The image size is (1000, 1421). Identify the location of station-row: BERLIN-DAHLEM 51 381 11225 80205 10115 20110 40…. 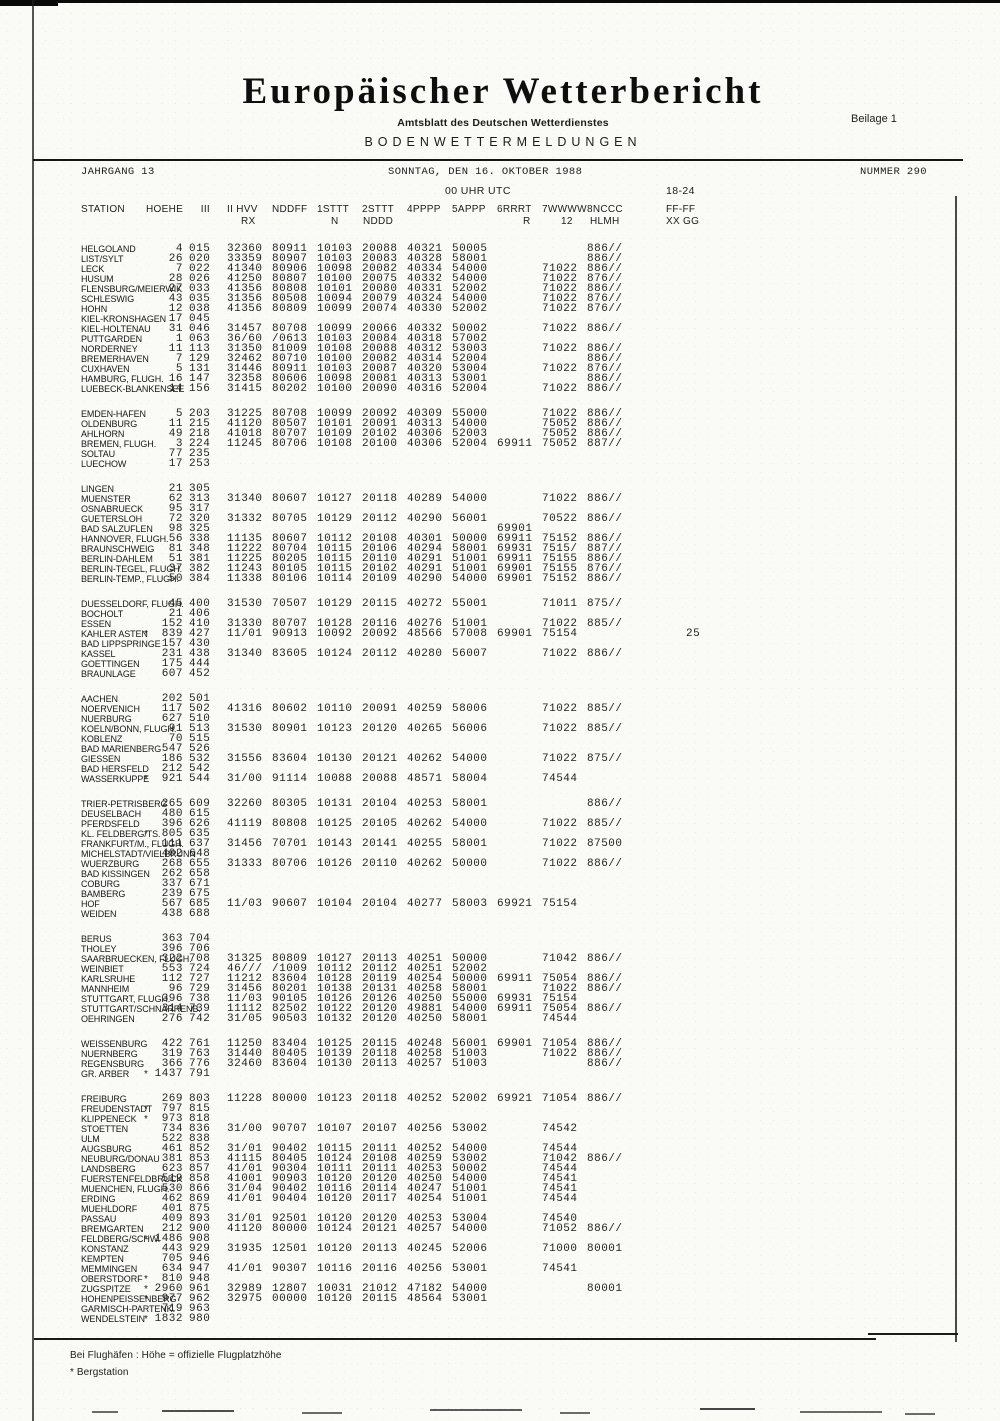
(531, 559).